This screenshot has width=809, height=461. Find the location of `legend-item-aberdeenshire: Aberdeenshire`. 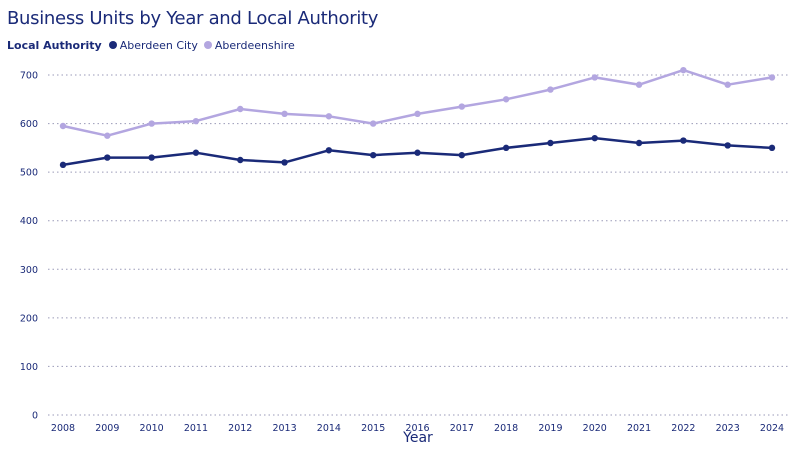

legend-item-aberdeenshire: Aberdeenshire is located at coordinates (249, 45).